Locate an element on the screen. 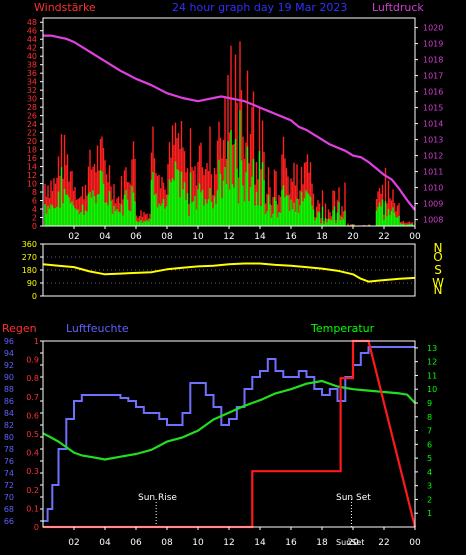  wind-tick-label: 8 is located at coordinates (34, 192).